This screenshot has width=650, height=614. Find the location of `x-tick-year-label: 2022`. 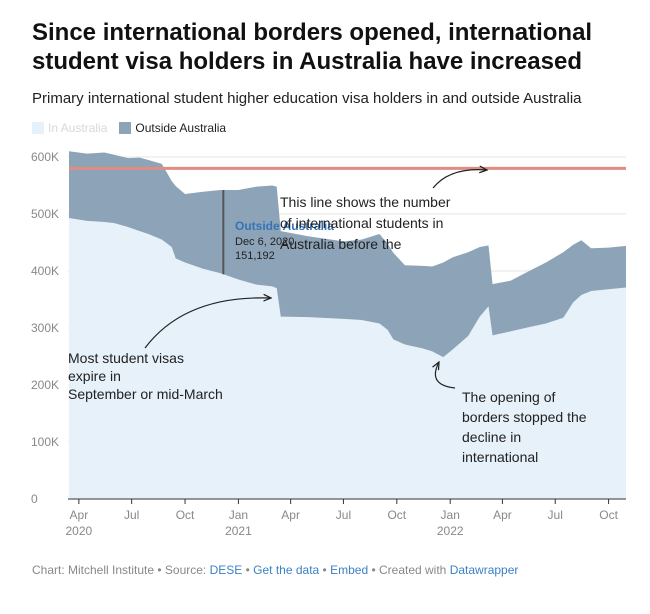

x-tick-year-label: 2022 is located at coordinates (450, 531).